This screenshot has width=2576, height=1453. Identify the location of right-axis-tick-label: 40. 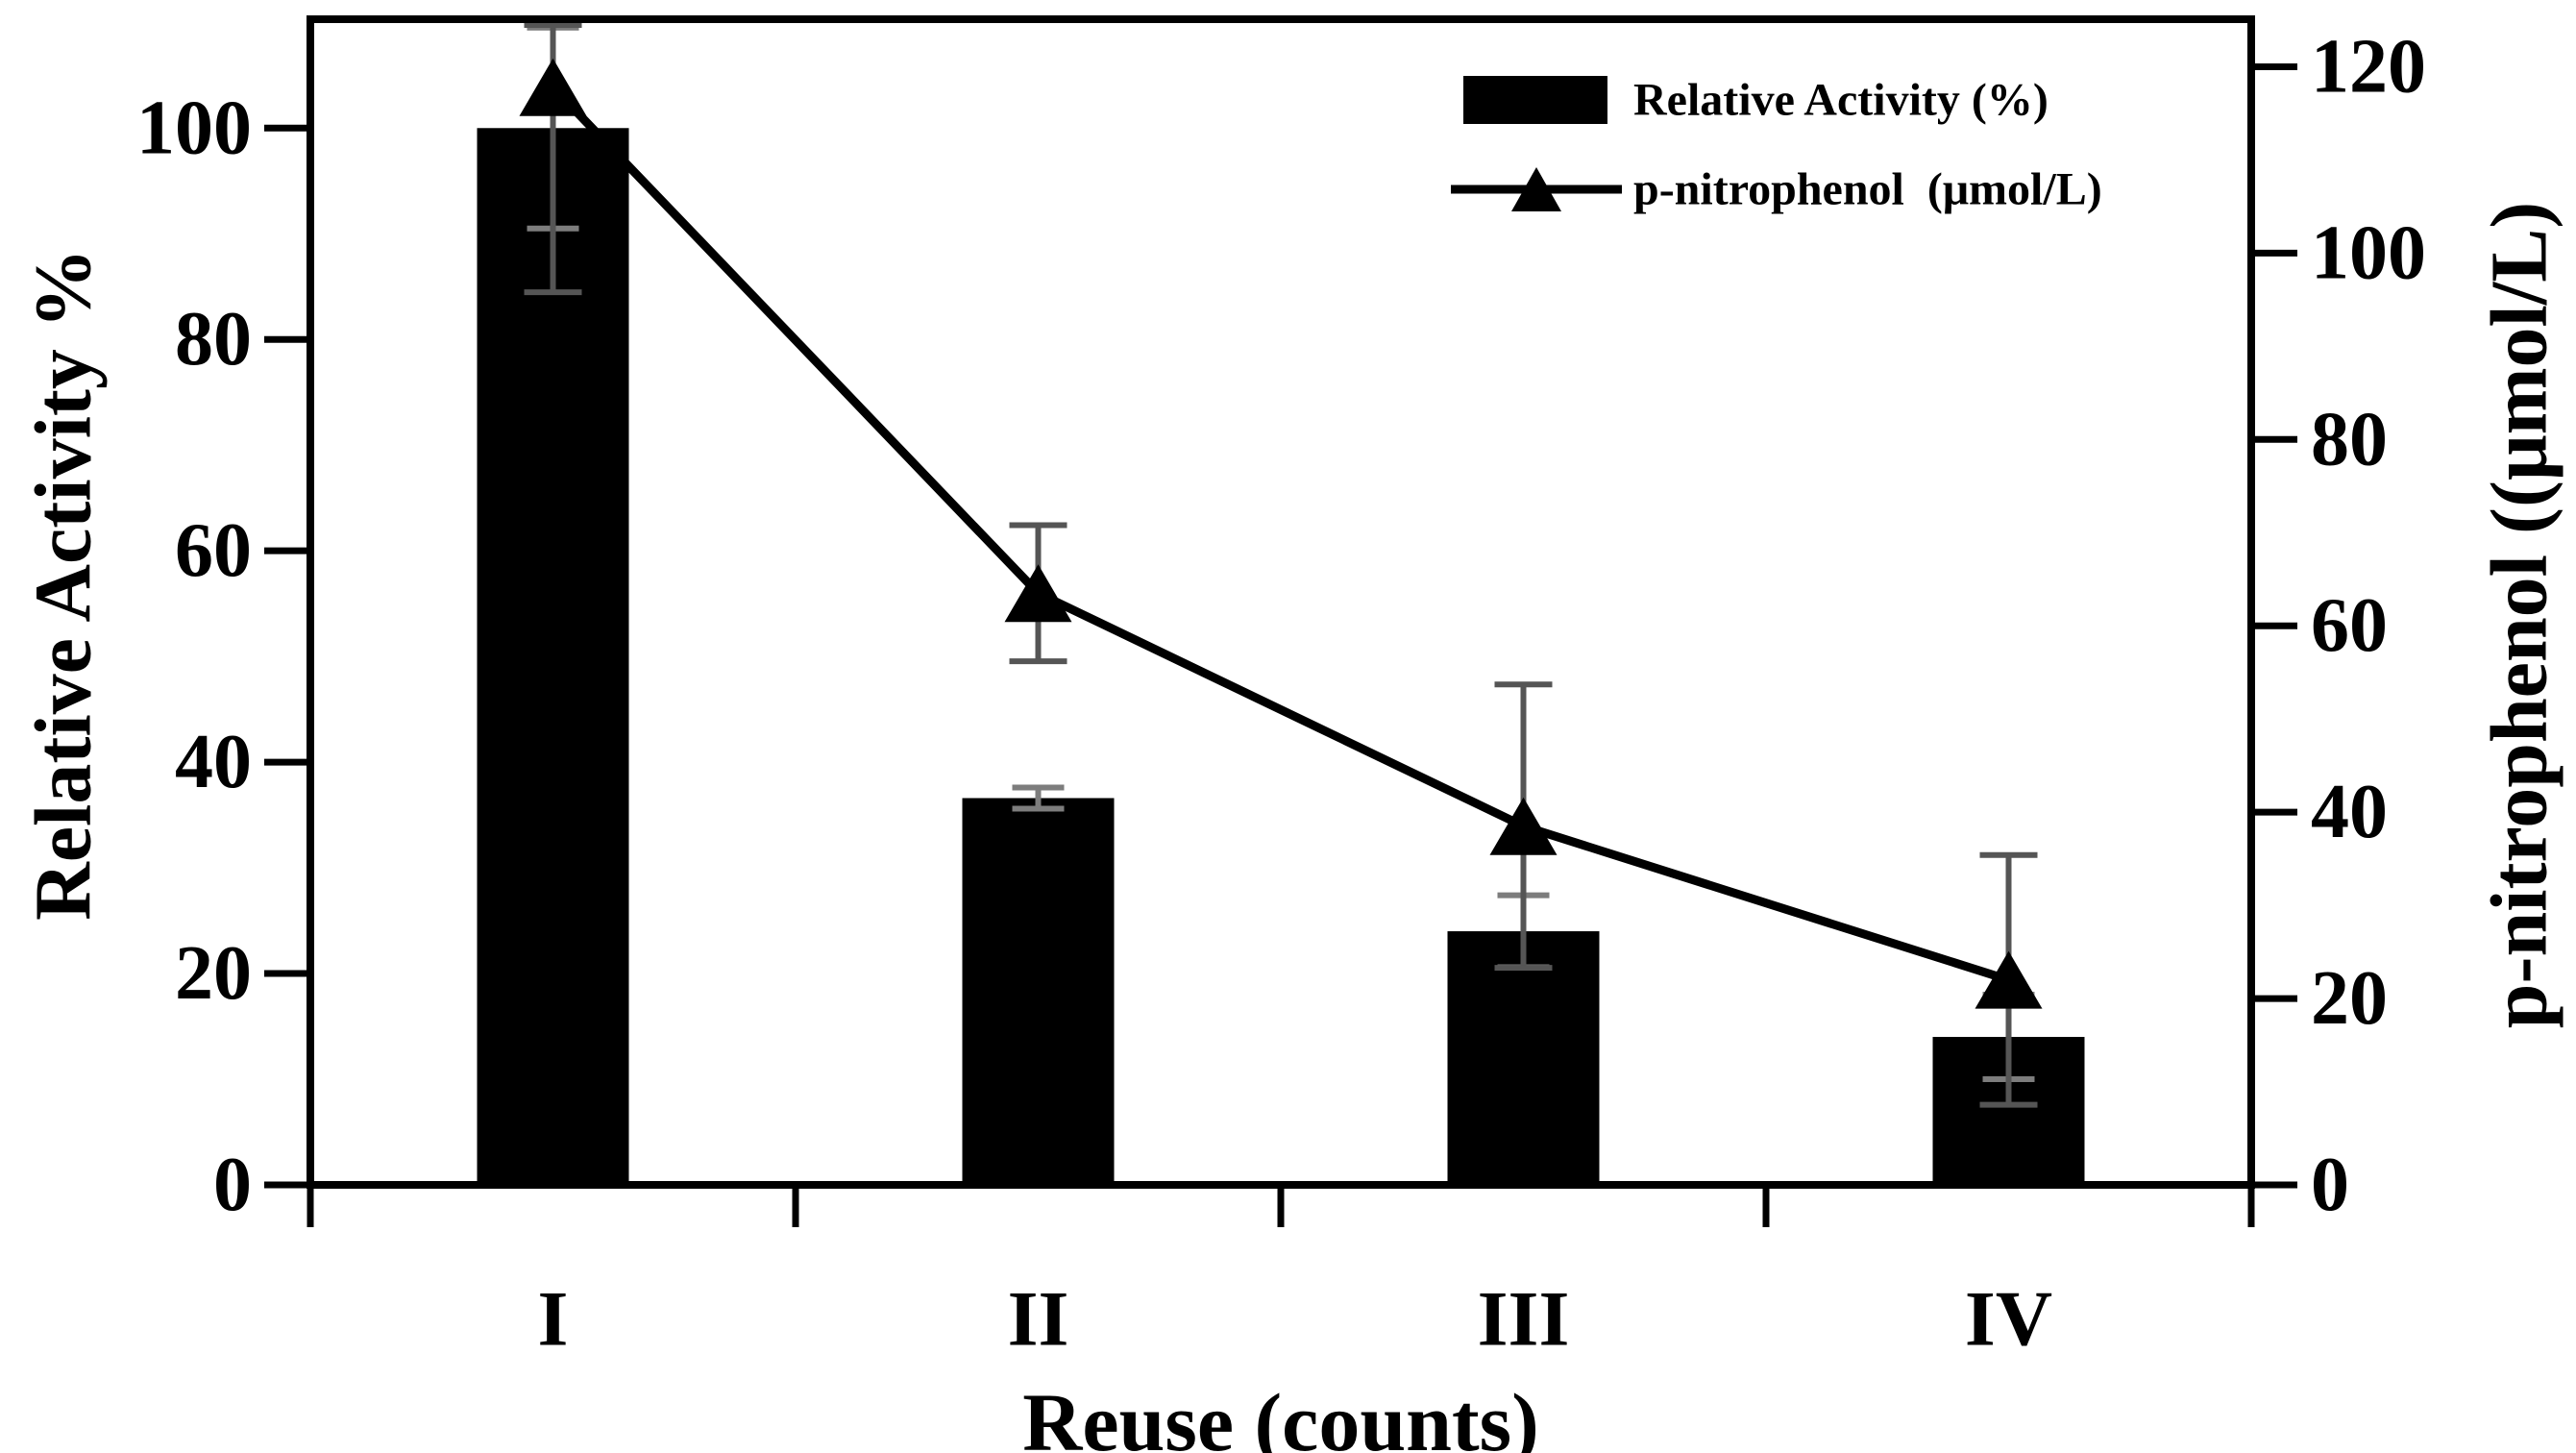
(2349, 812).